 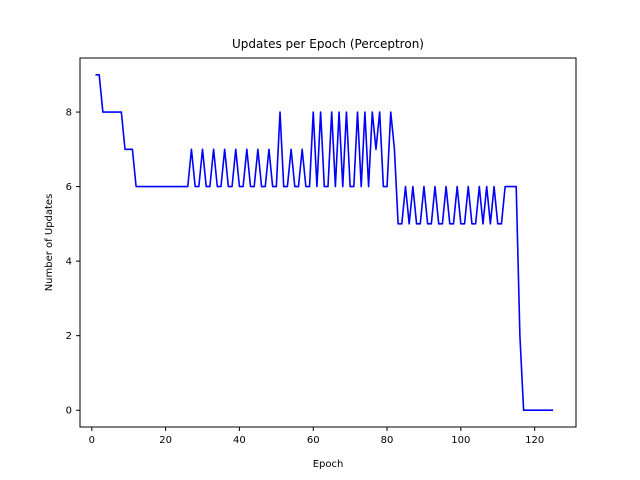 I want to click on x-axis-label: Epoch, so click(x=328, y=464).